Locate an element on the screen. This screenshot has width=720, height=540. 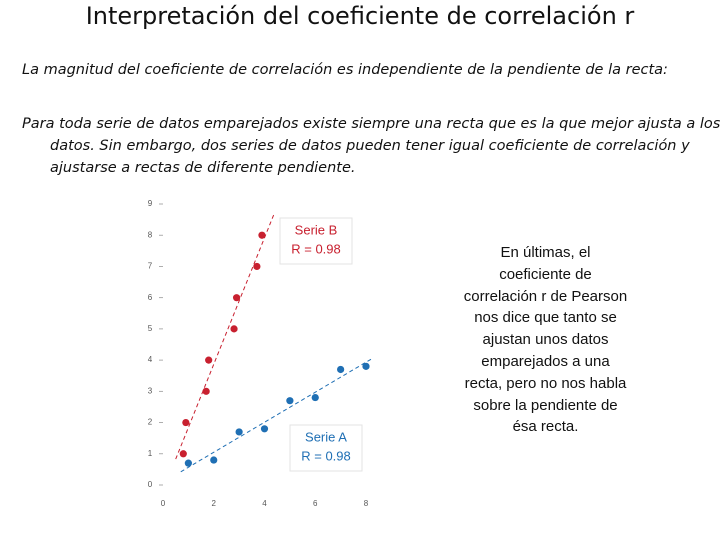
y-tick-label: 0 is located at coordinates (150, 484).